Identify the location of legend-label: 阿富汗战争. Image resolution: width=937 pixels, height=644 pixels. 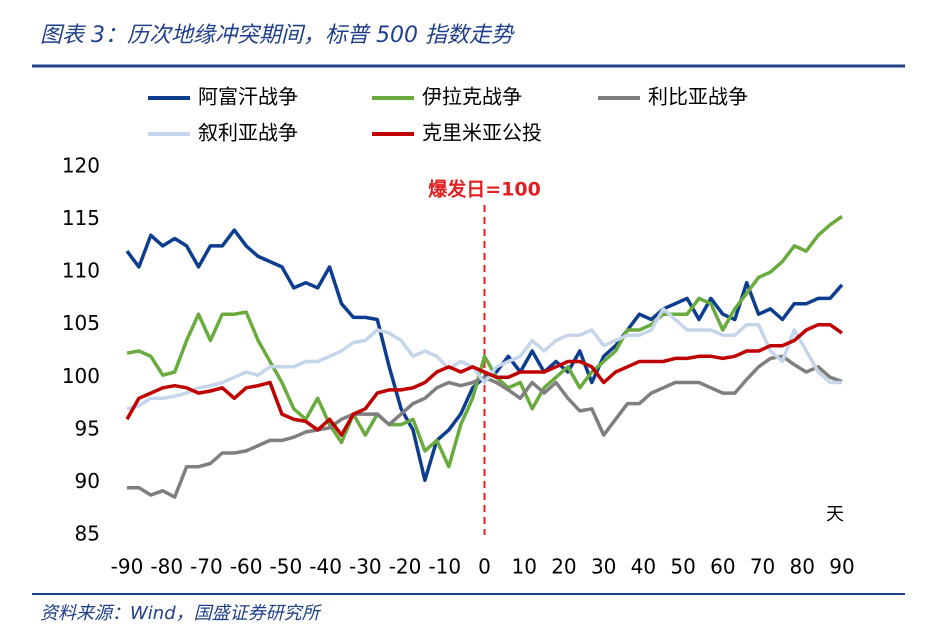
(248, 97).